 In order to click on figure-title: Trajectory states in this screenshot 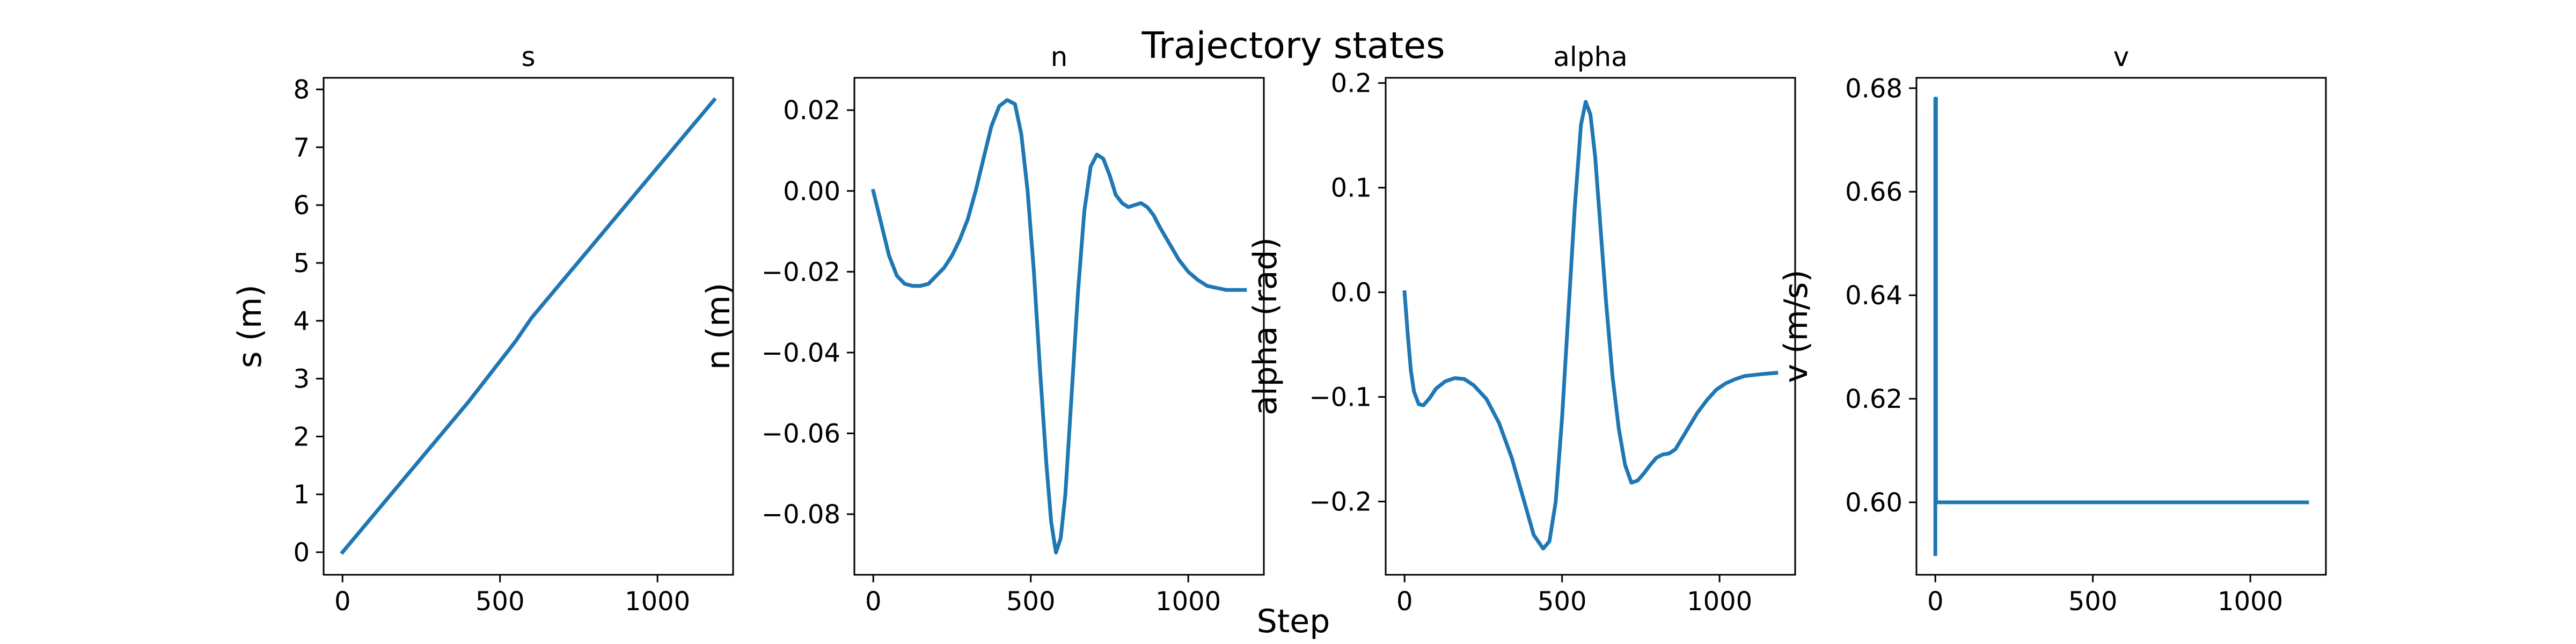, I will do `click(1293, 46)`.